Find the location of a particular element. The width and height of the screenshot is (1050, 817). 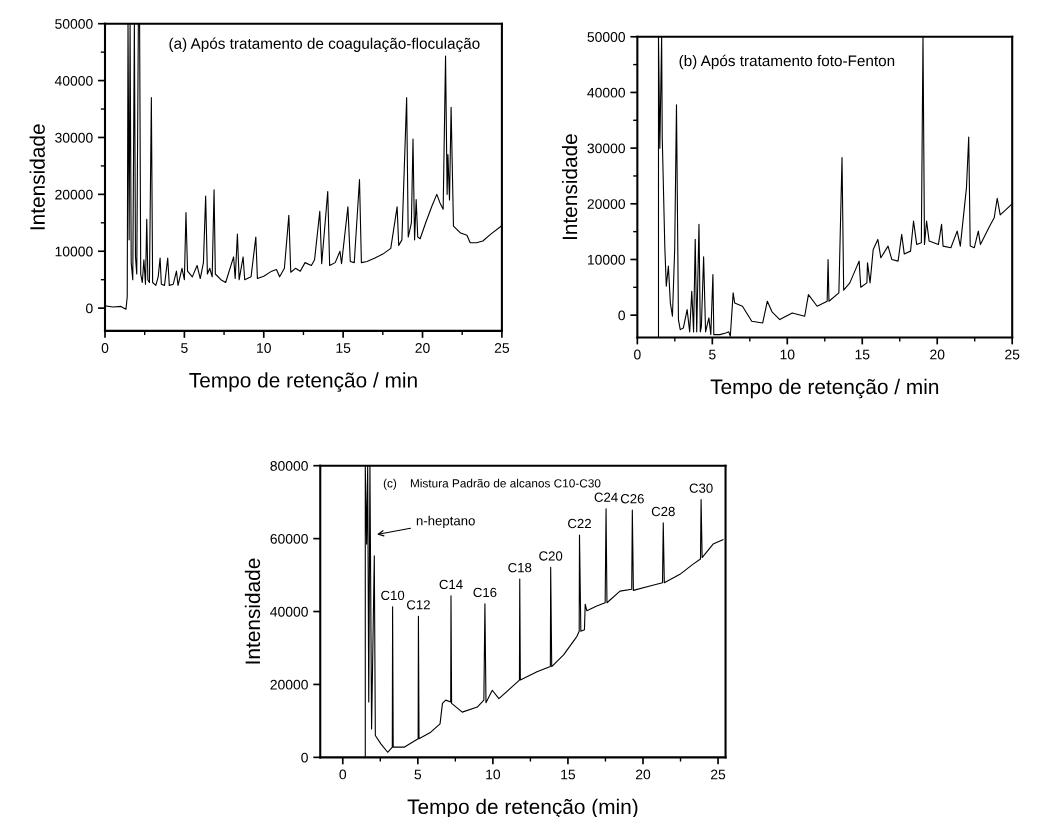

annotation: C18 is located at coordinates (520, 567).